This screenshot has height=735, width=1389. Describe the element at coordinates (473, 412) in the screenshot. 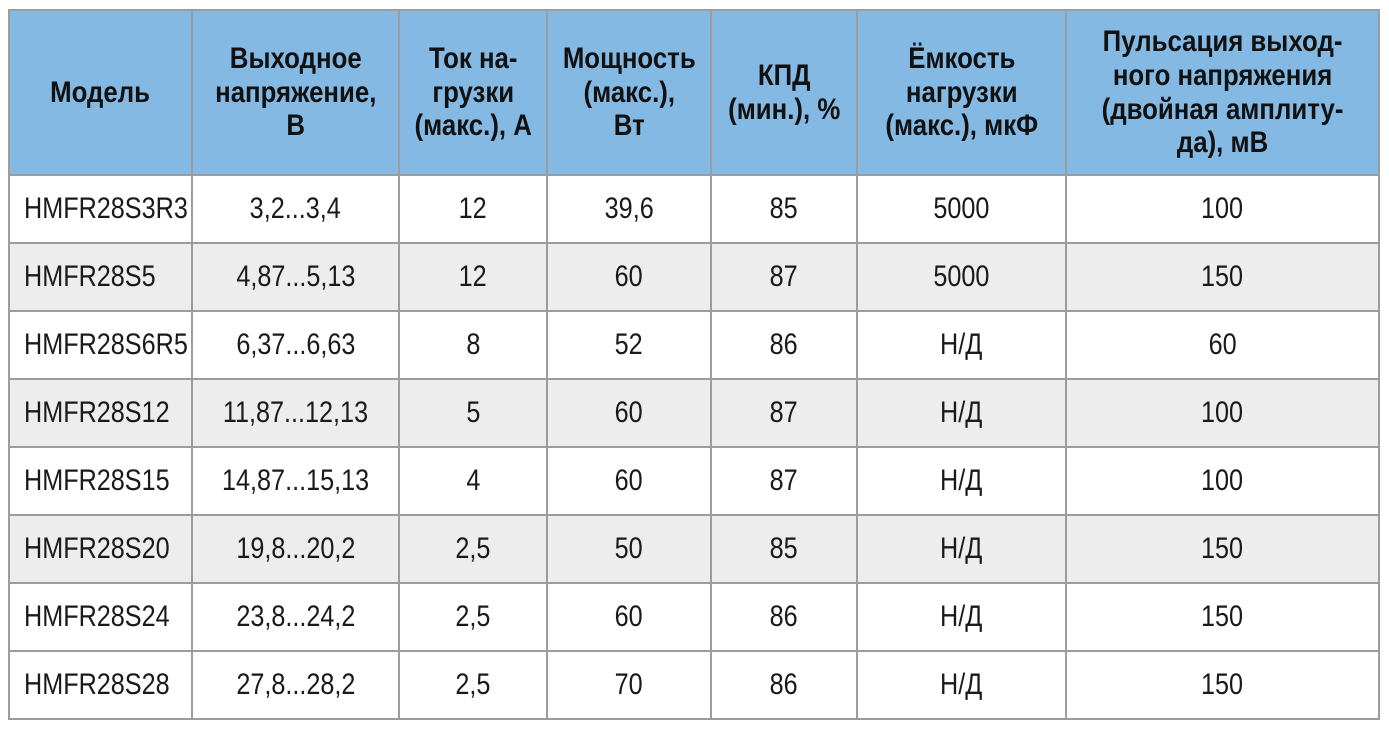

I see `cell-value: 5` at that location.